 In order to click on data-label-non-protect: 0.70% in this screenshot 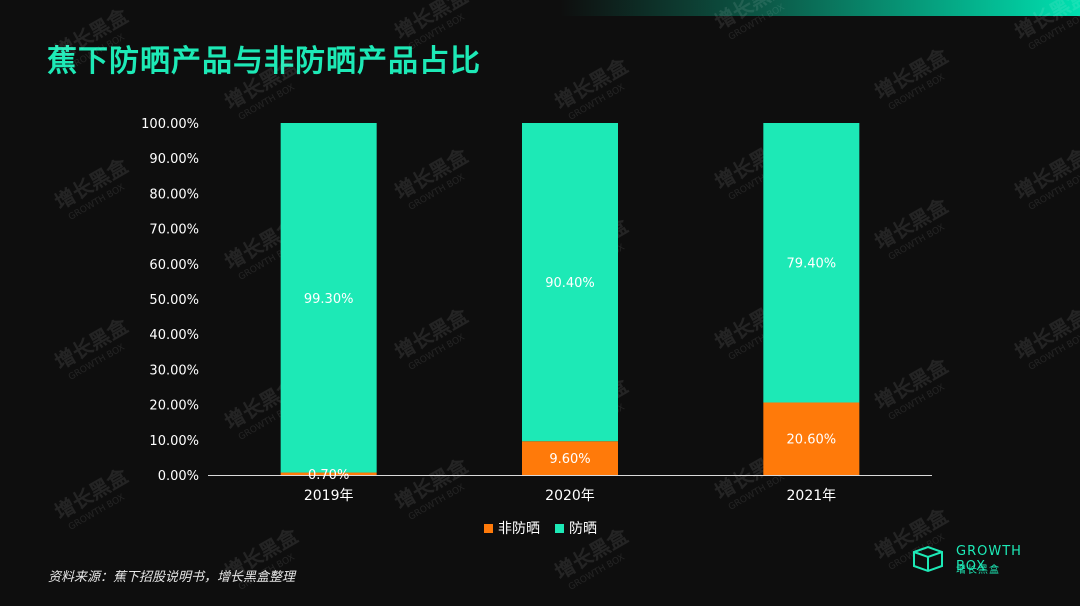, I will do `click(328, 475)`.